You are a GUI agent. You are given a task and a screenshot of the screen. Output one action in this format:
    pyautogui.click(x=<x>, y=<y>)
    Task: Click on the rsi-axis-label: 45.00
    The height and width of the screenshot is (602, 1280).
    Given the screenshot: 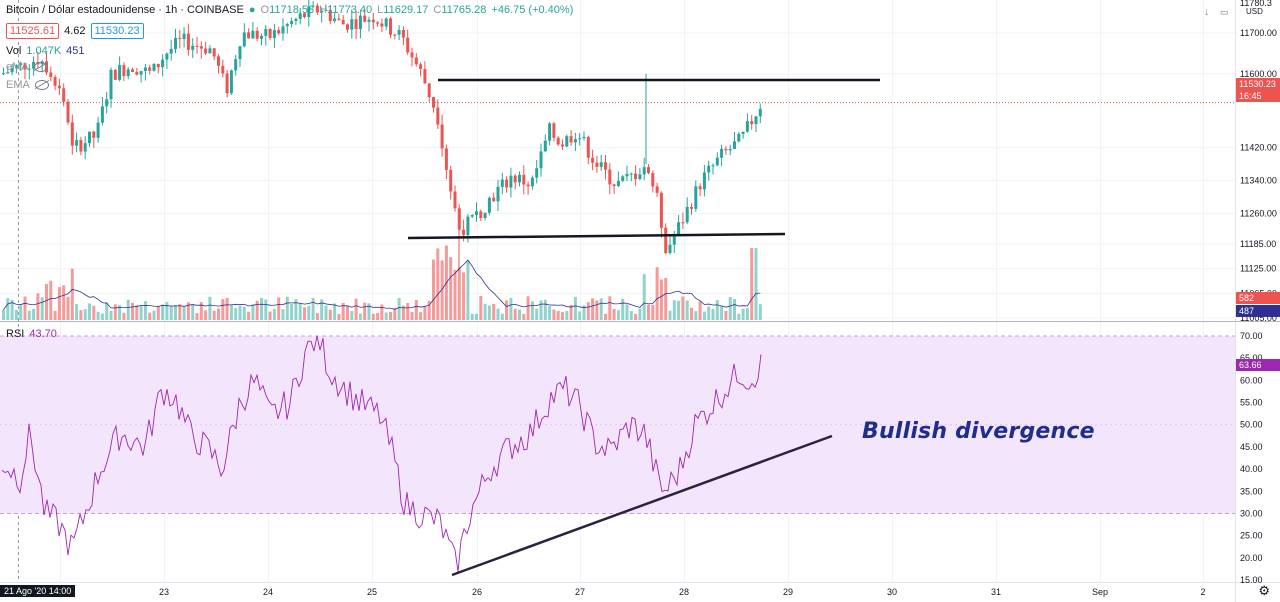 What is the action you would take?
    pyautogui.click(x=1251, y=447)
    